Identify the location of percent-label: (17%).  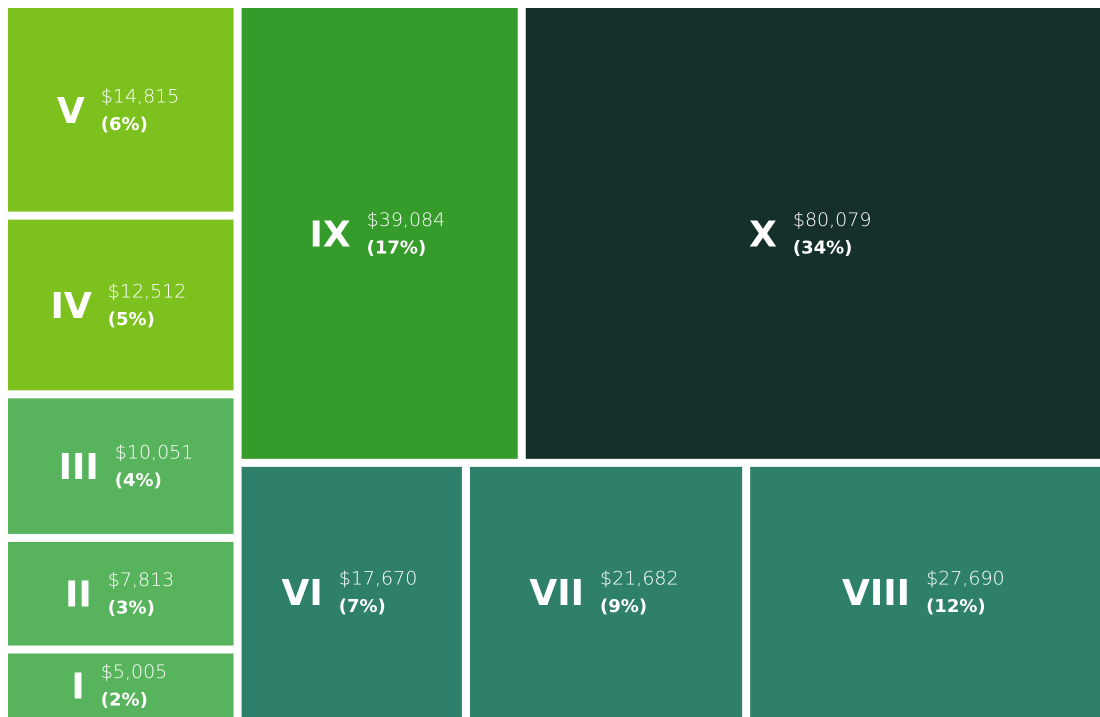
(397, 247).